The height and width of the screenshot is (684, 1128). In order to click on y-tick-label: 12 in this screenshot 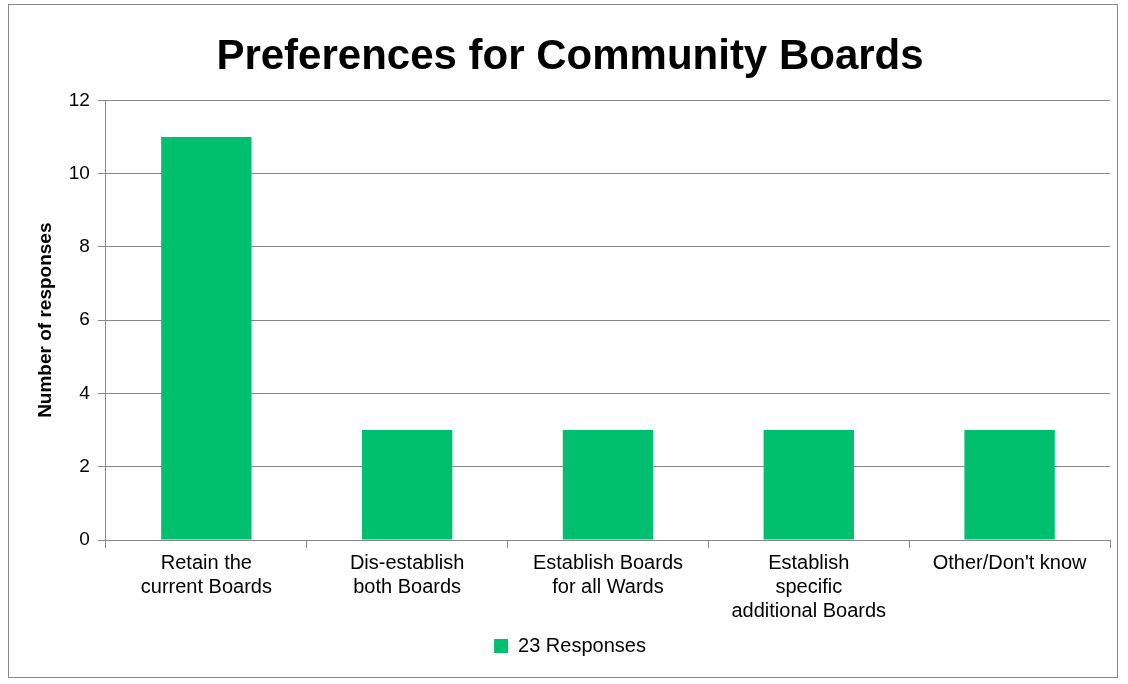, I will do `click(79, 99)`.